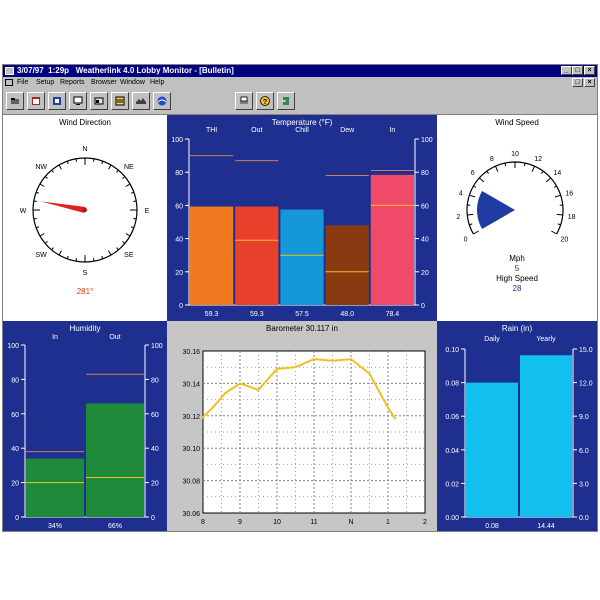 This screenshot has height=600, width=600. I want to click on y-tick-label-left: 0.06, so click(452, 417).